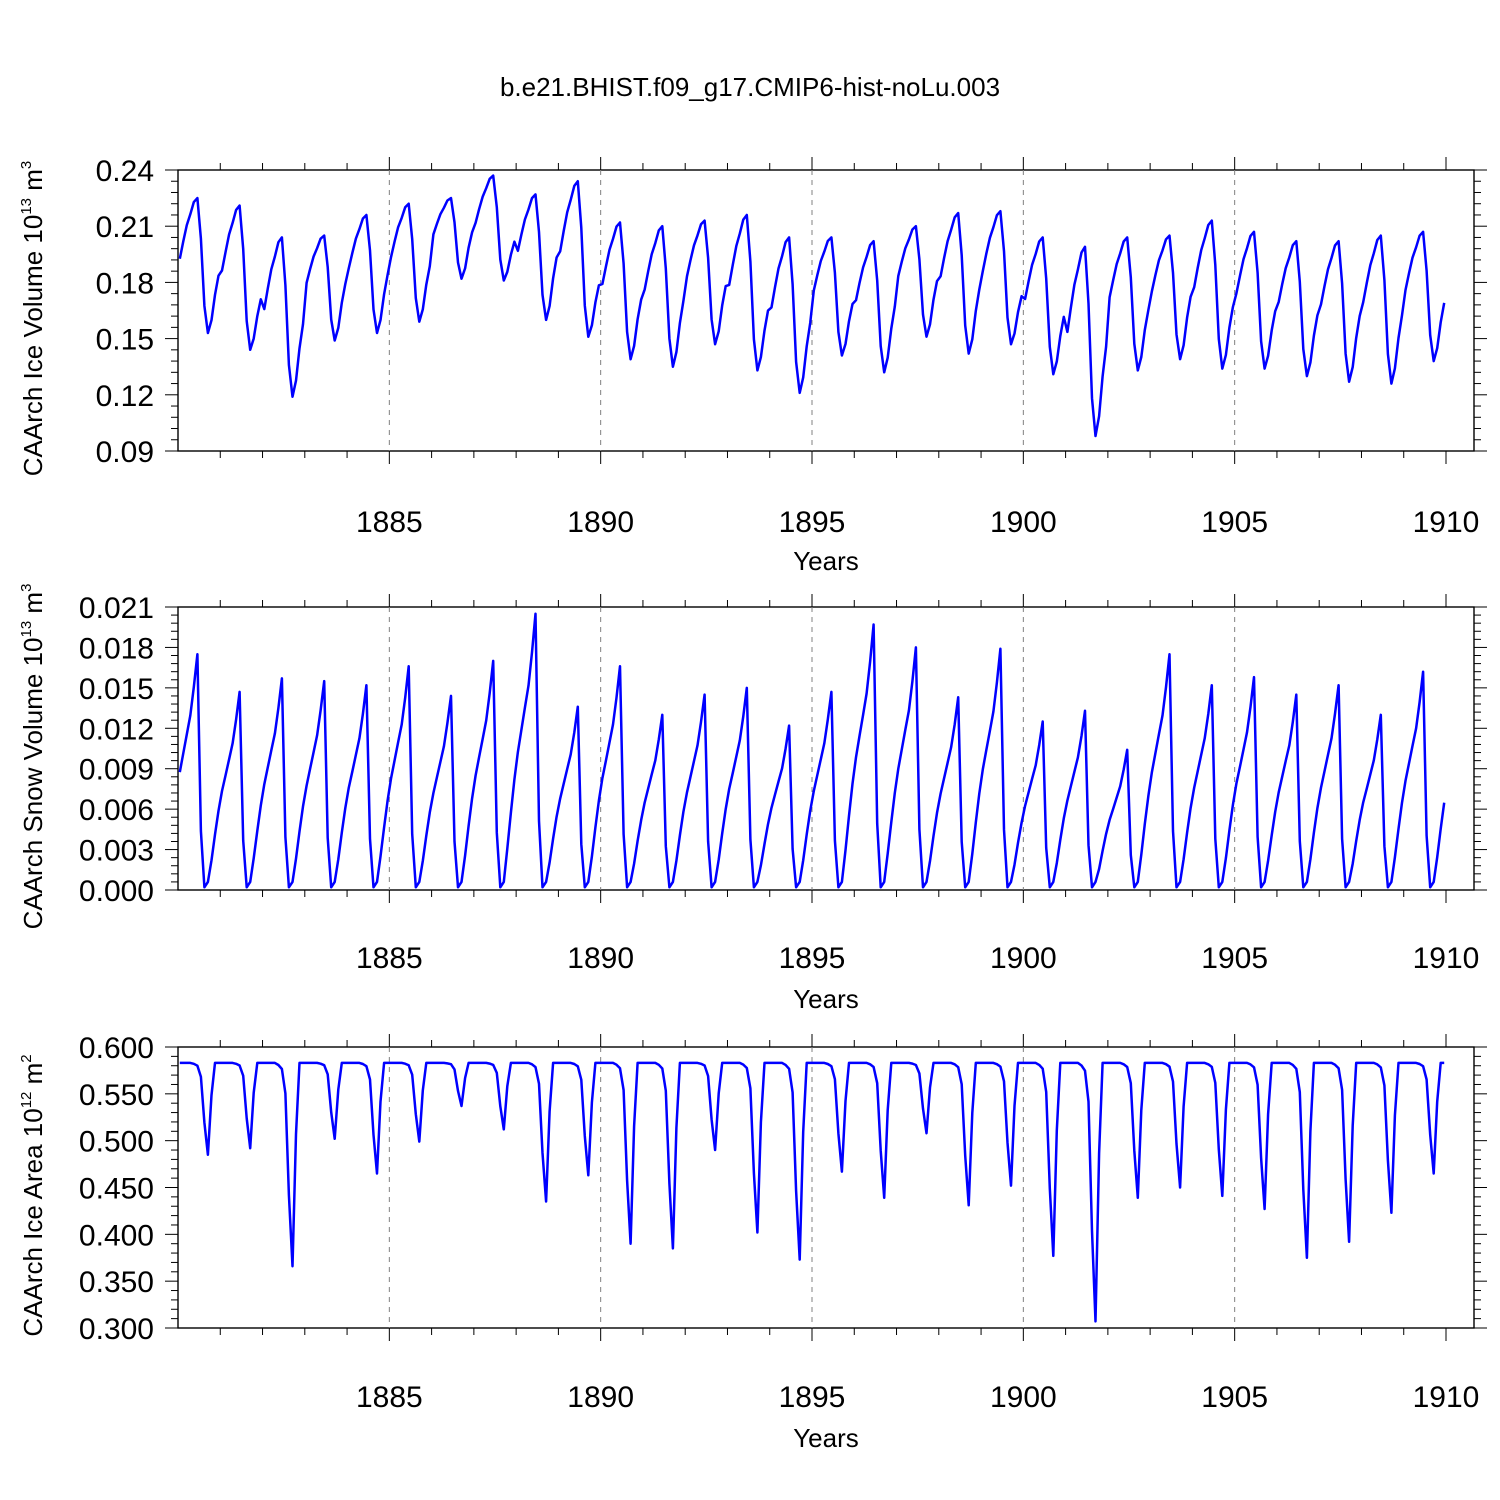  Describe the element at coordinates (116, 608) in the screenshot. I see `y-tick-label: 0.021` at that location.